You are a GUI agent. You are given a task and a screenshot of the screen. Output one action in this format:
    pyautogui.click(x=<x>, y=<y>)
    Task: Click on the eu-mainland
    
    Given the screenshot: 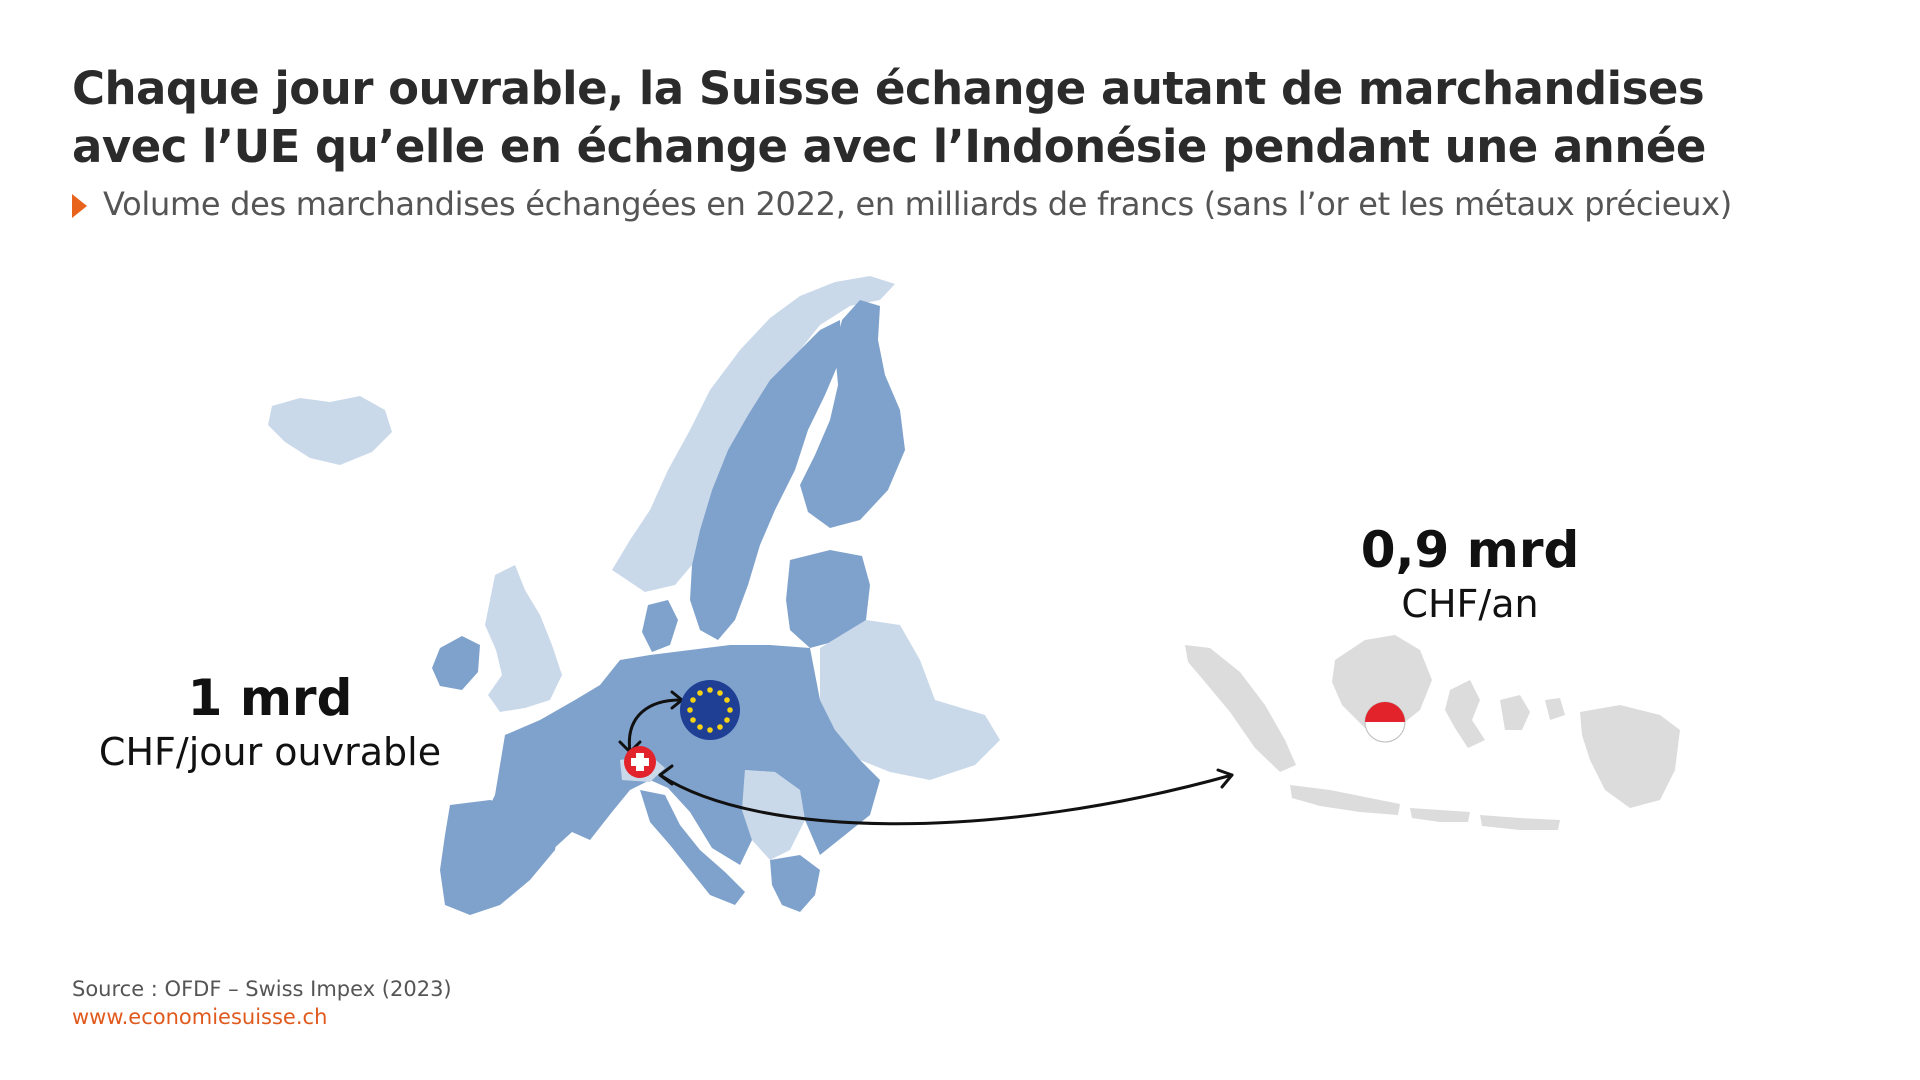 What is the action you would take?
    pyautogui.click(x=680, y=755)
    